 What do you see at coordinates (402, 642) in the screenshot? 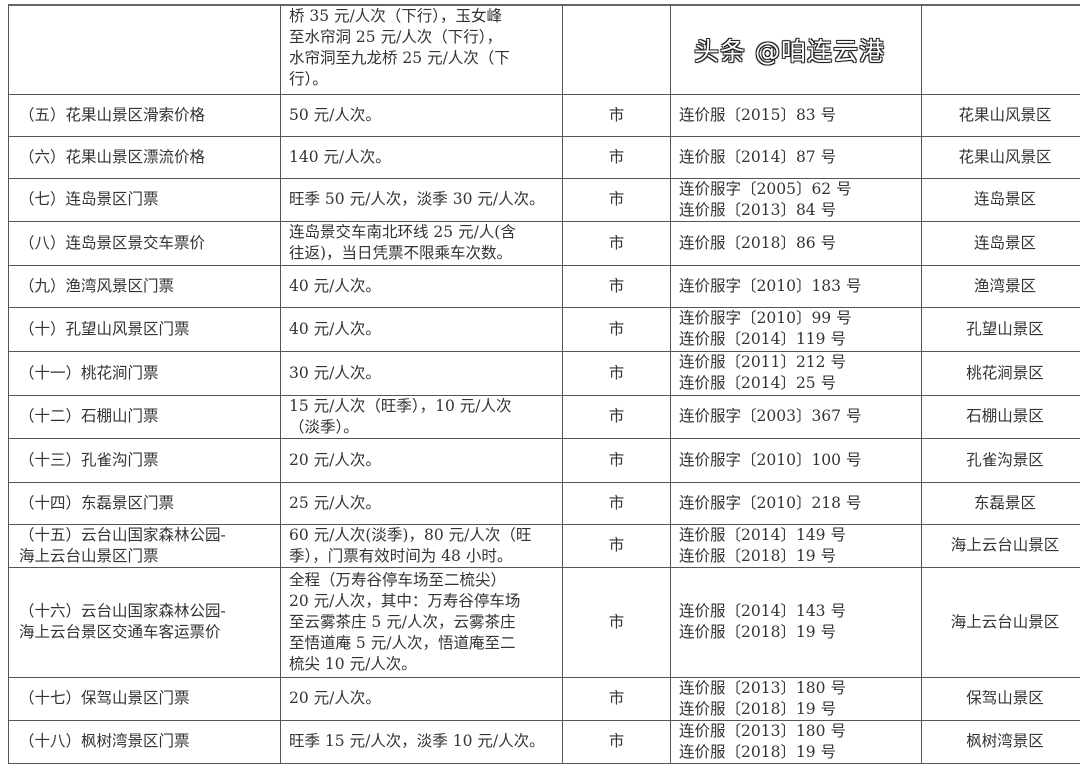
I see `price-cell-line: 至悟道庵 5 元/人次，悟道庵至二` at bounding box center [402, 642].